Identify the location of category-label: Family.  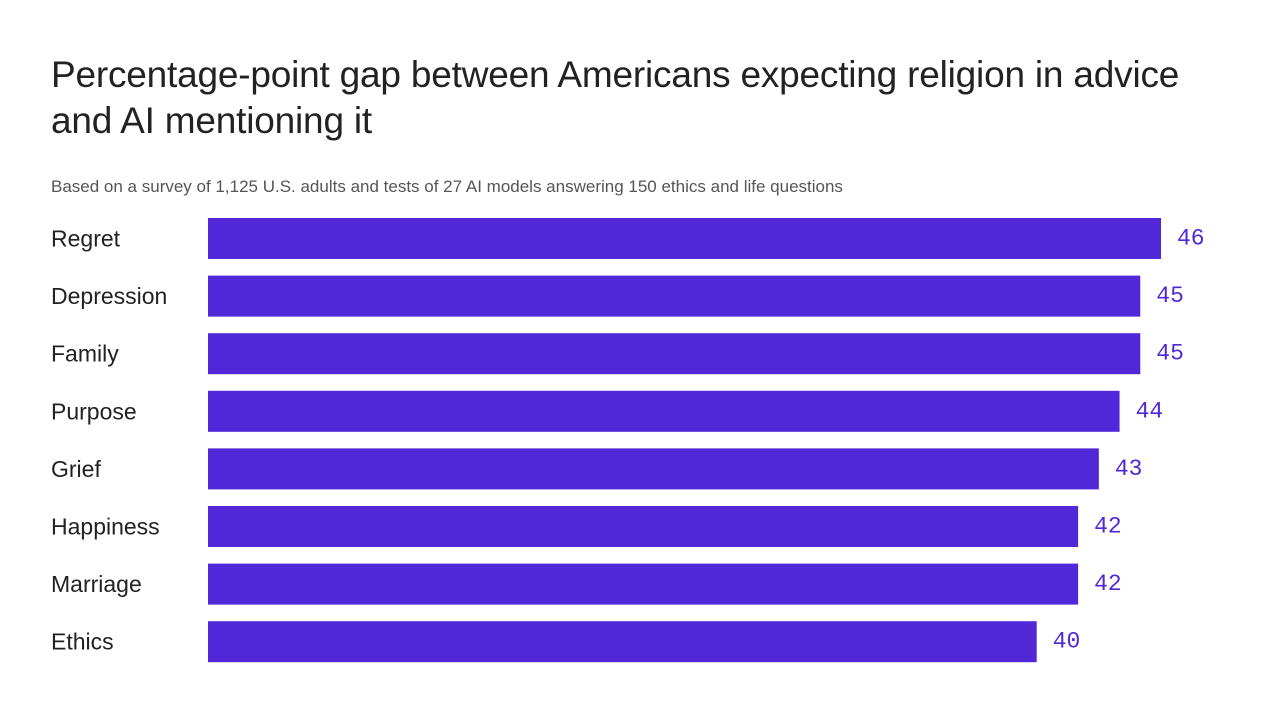
(85, 354).